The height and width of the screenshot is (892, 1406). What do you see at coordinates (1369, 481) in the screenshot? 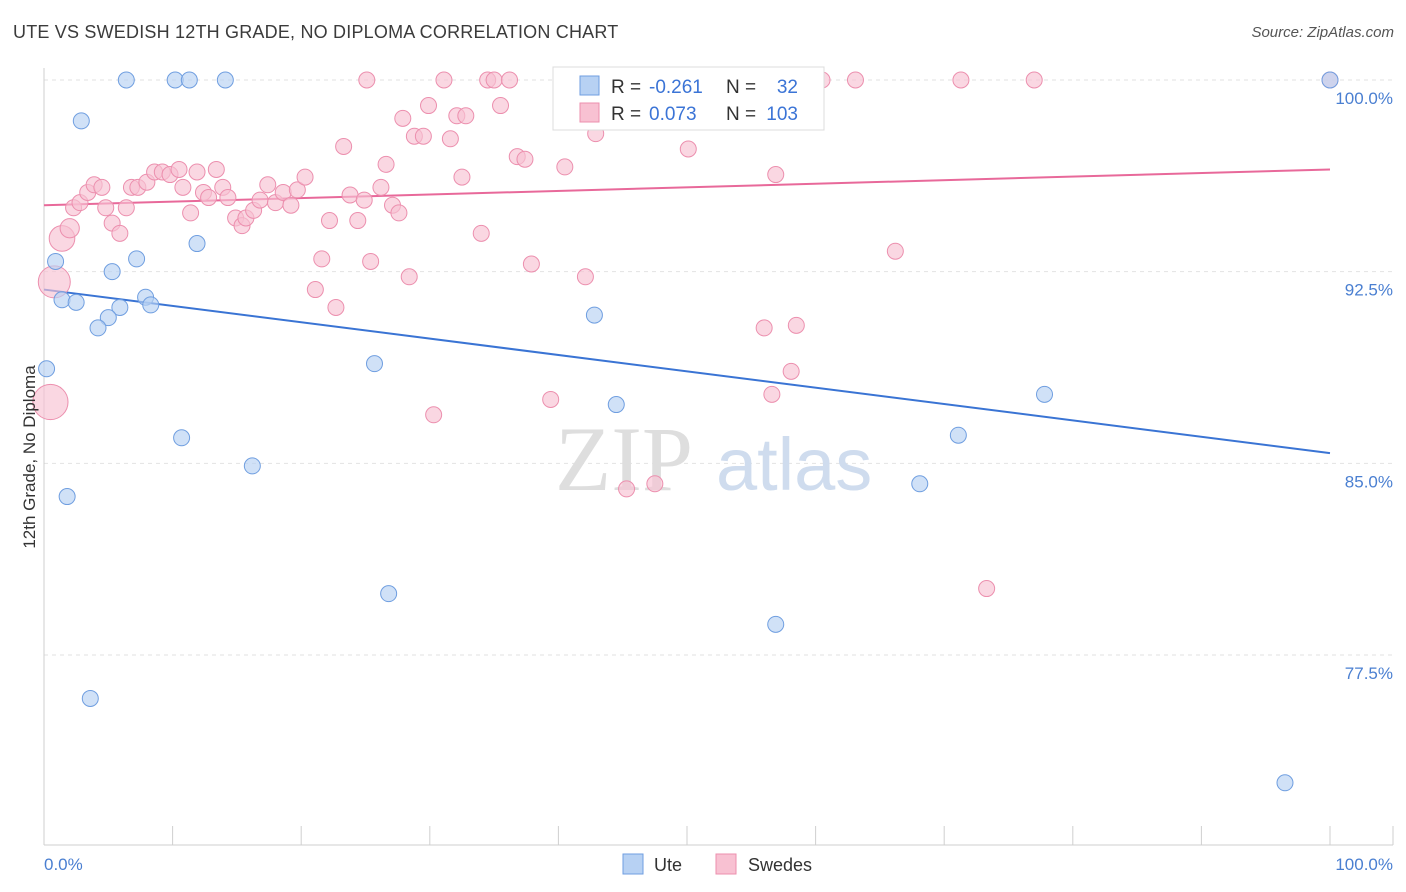
I see `y-tick-label: 85.0%` at bounding box center [1369, 481].